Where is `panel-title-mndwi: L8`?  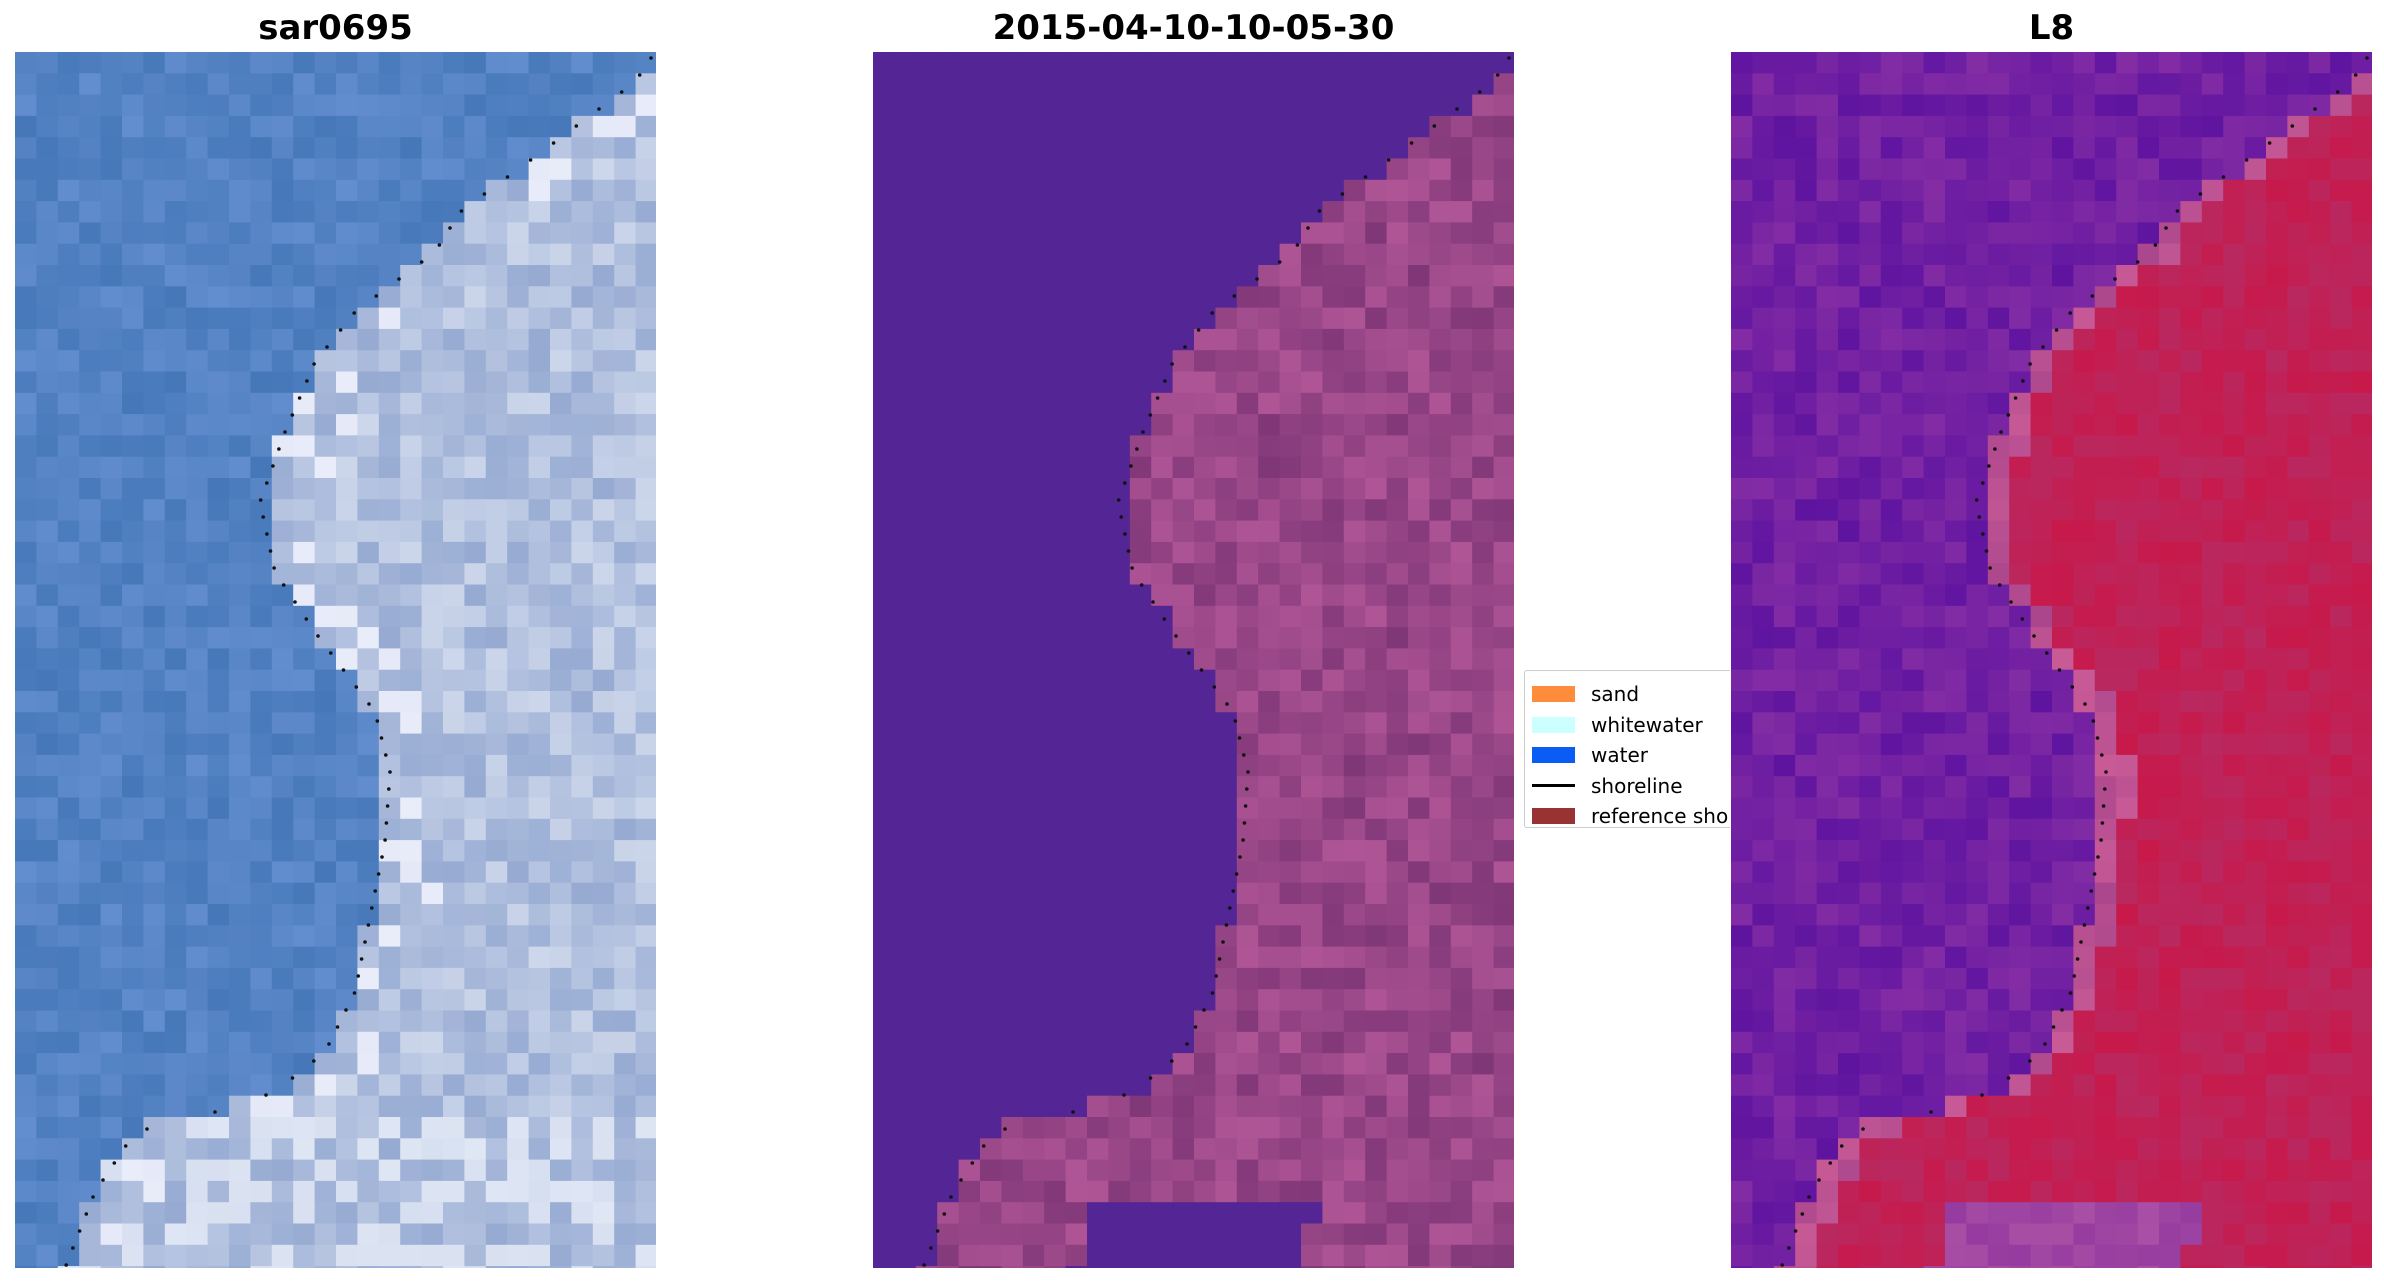 panel-title-mndwi: L8 is located at coordinates (2051, 28).